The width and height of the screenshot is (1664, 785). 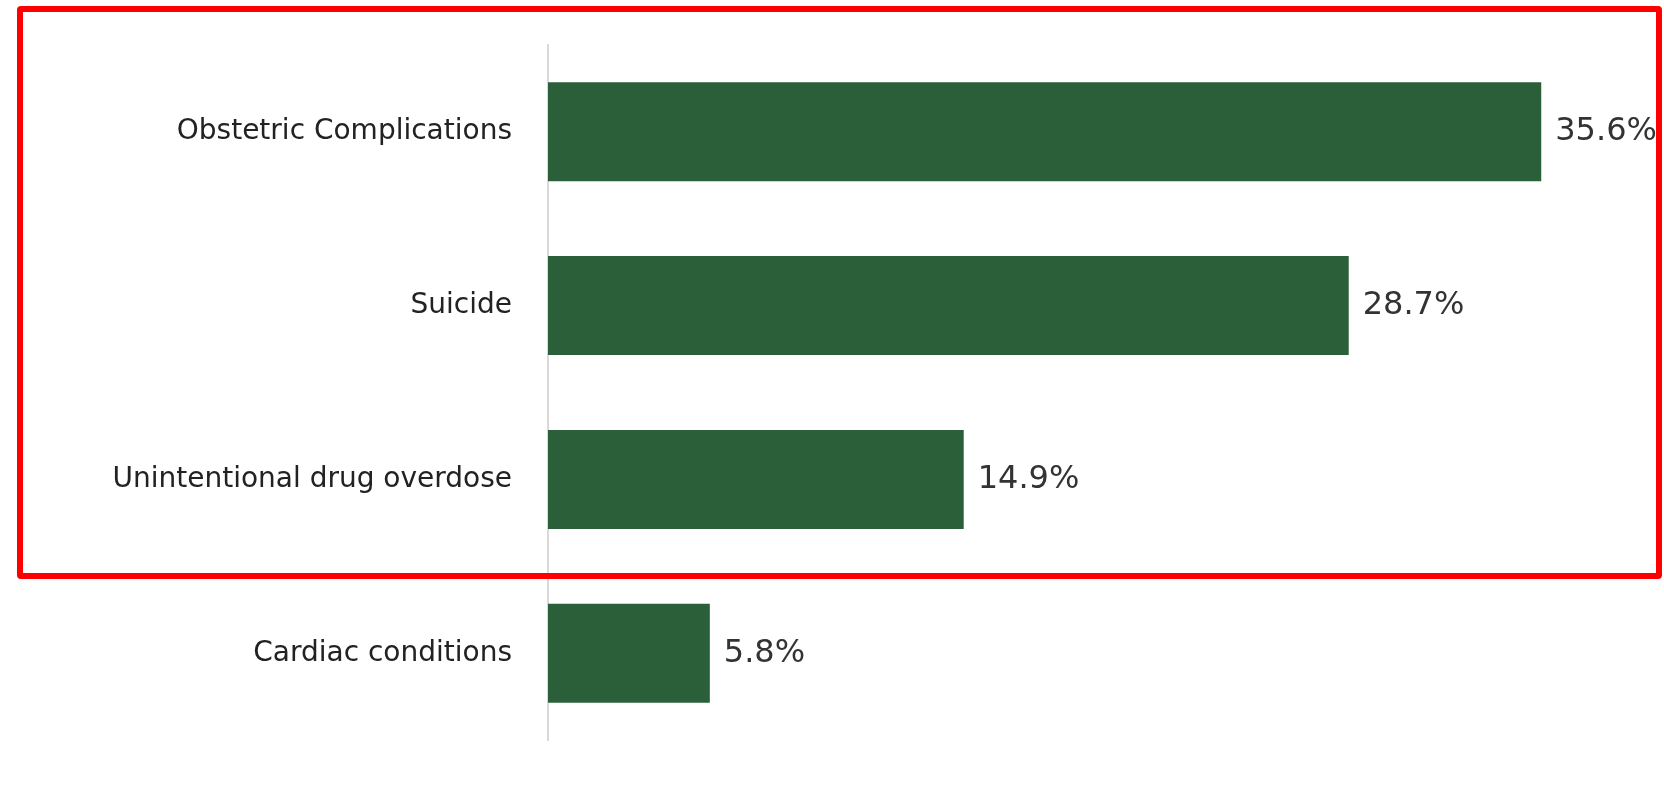 I want to click on data-label: 5.8%, so click(x=764, y=650).